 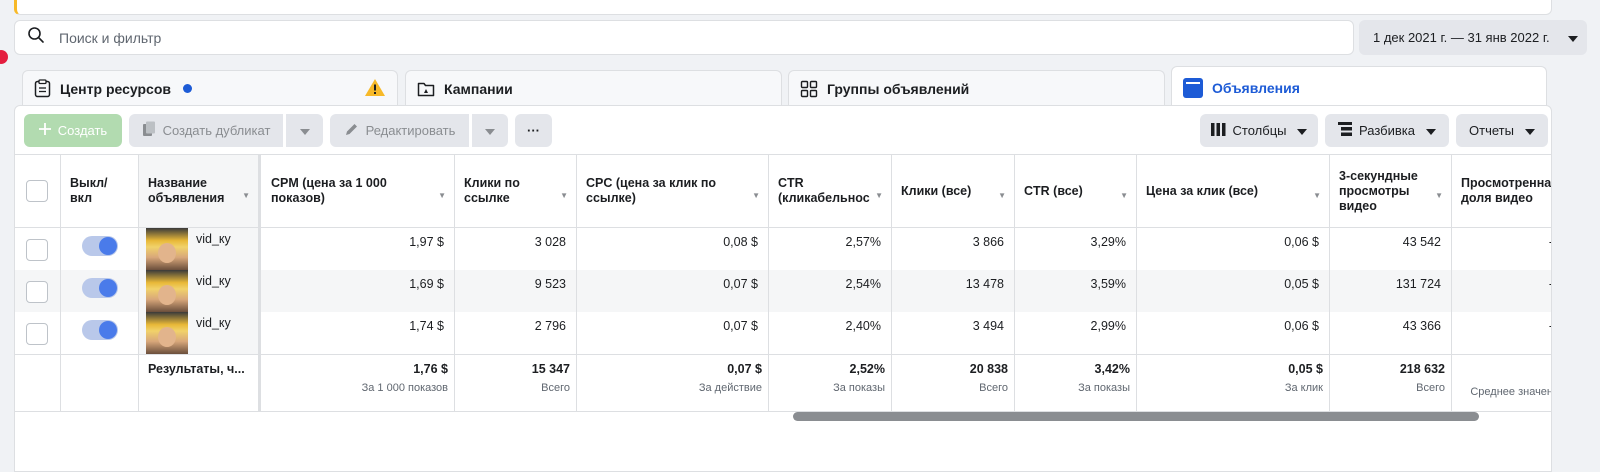 What do you see at coordinates (809, 89) in the screenshot?
I see `grid-icon` at bounding box center [809, 89].